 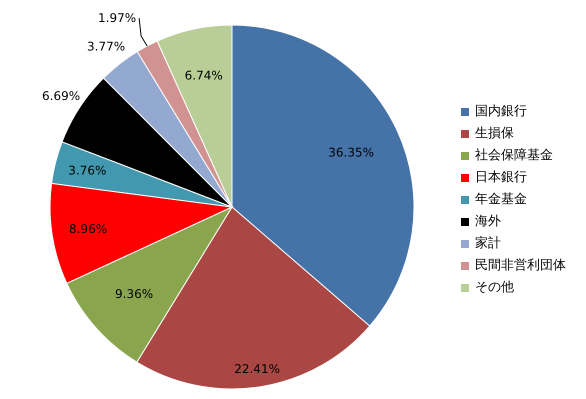 What do you see at coordinates (203, 75) in the screenshot?
I see `data-label: 6.74%` at bounding box center [203, 75].